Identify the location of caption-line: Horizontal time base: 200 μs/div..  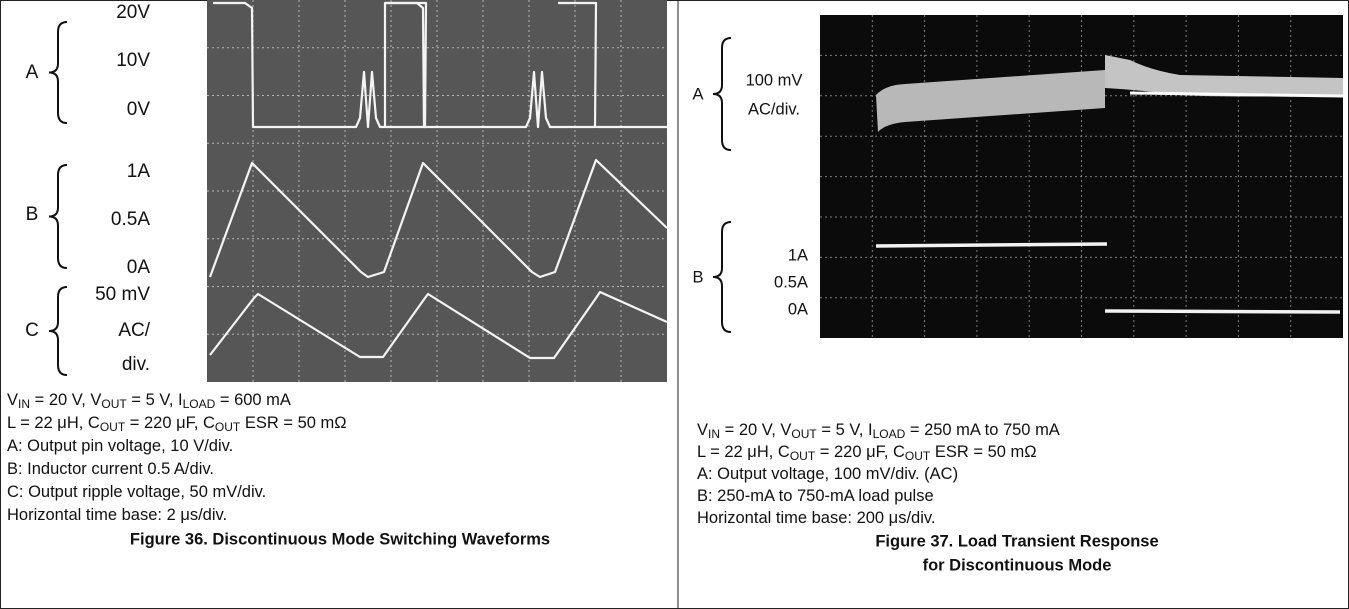
(816, 518).